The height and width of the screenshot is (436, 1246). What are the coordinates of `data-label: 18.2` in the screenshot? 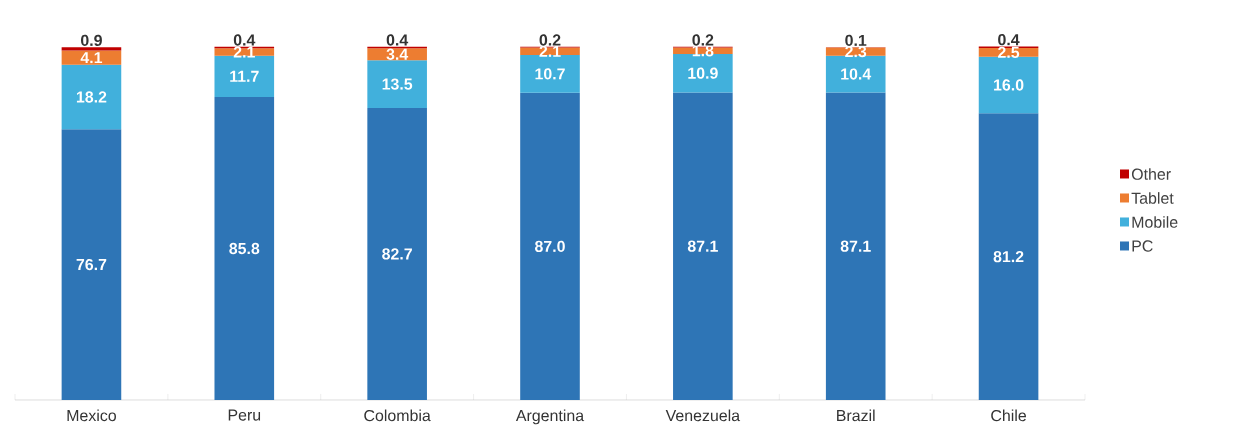 It's located at (91, 97).